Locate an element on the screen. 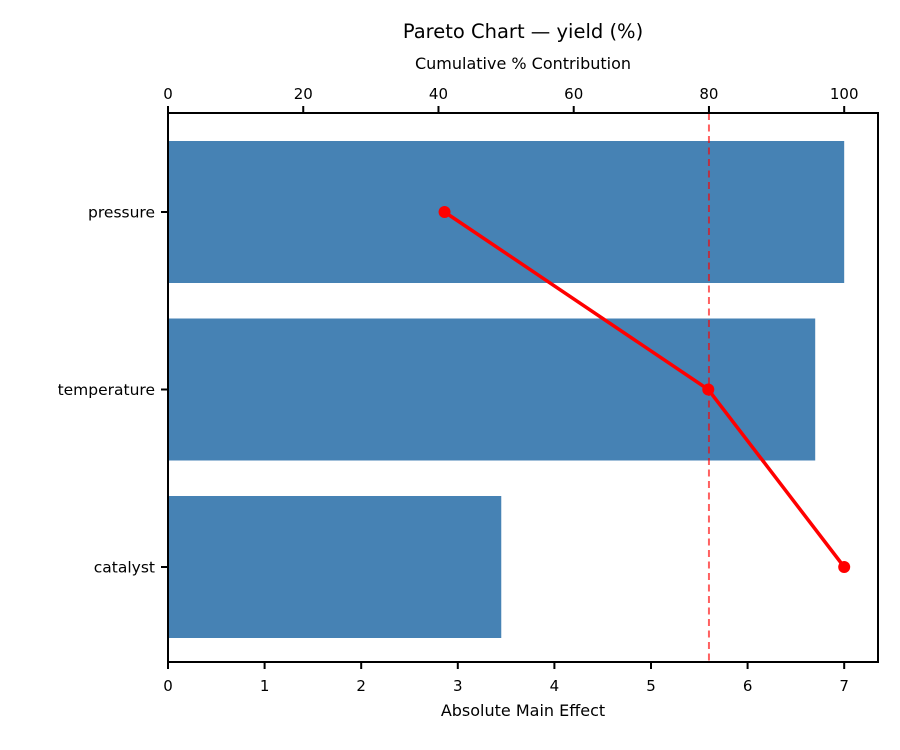 This screenshot has width=900, height=750. bottom-tick-label: 2 is located at coordinates (361, 686).